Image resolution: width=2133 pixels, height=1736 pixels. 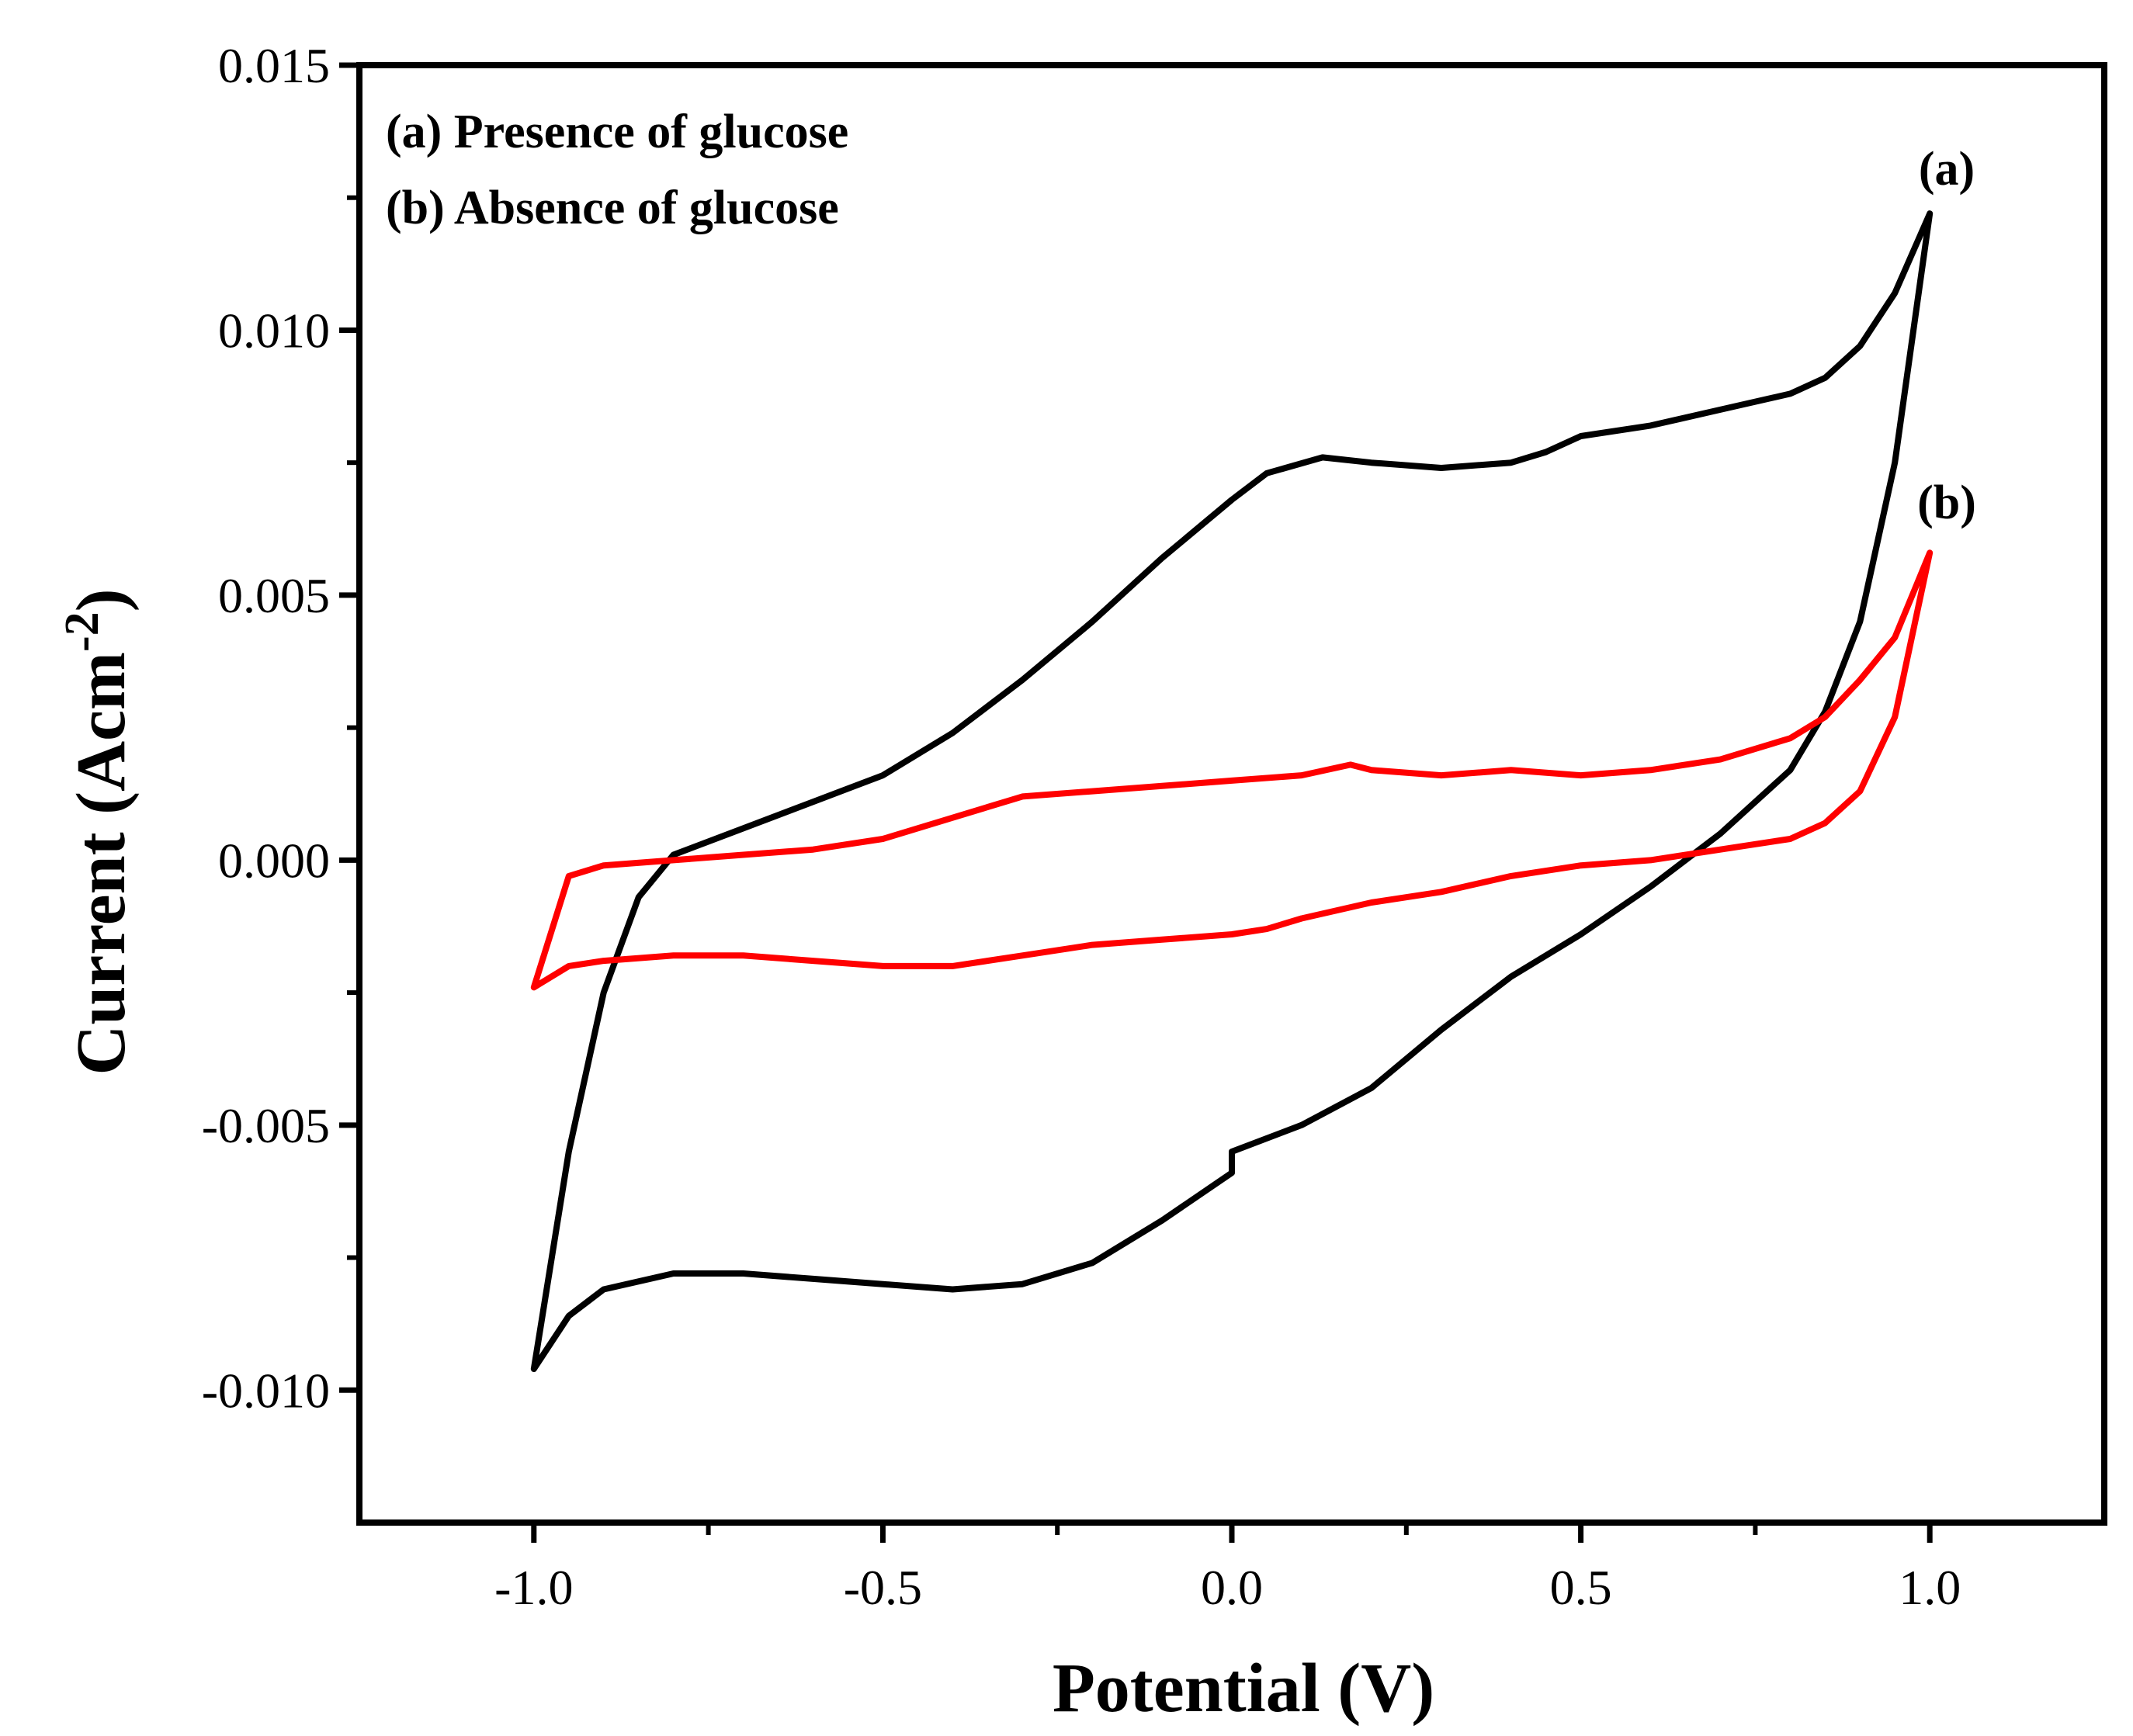 What do you see at coordinates (266, 1125) in the screenshot?
I see `y-tick-label: -0.005` at bounding box center [266, 1125].